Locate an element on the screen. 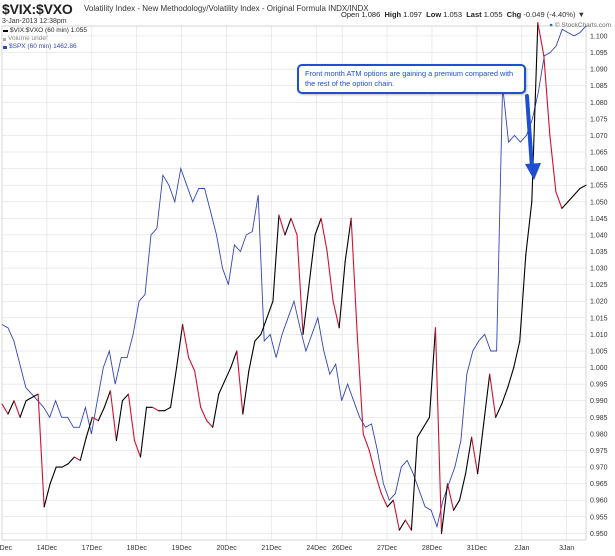  chg-label: Chg is located at coordinates (514, 14).